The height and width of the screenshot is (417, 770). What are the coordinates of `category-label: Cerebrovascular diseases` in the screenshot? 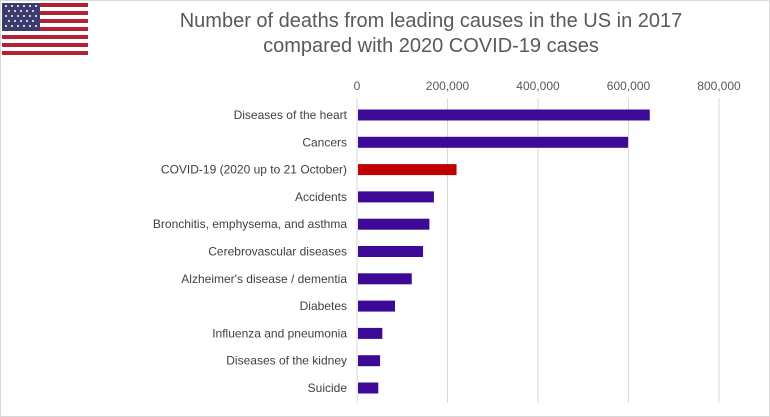 It's located at (277, 252).